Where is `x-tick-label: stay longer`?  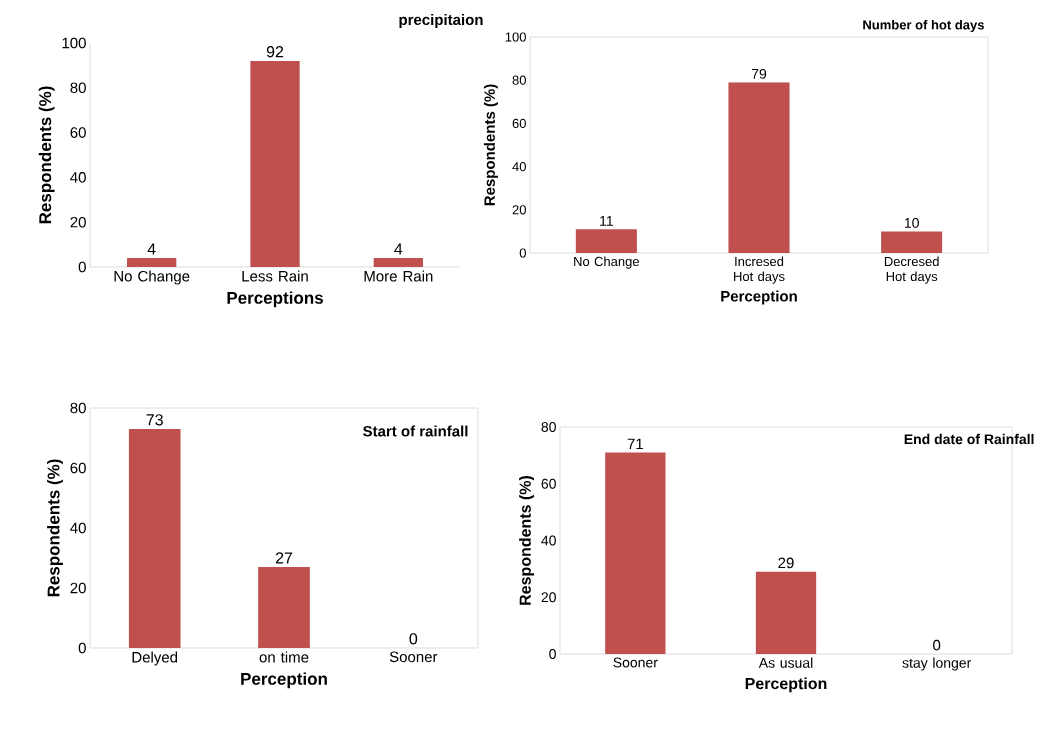
x-tick-label: stay longer is located at coordinates (937, 664).